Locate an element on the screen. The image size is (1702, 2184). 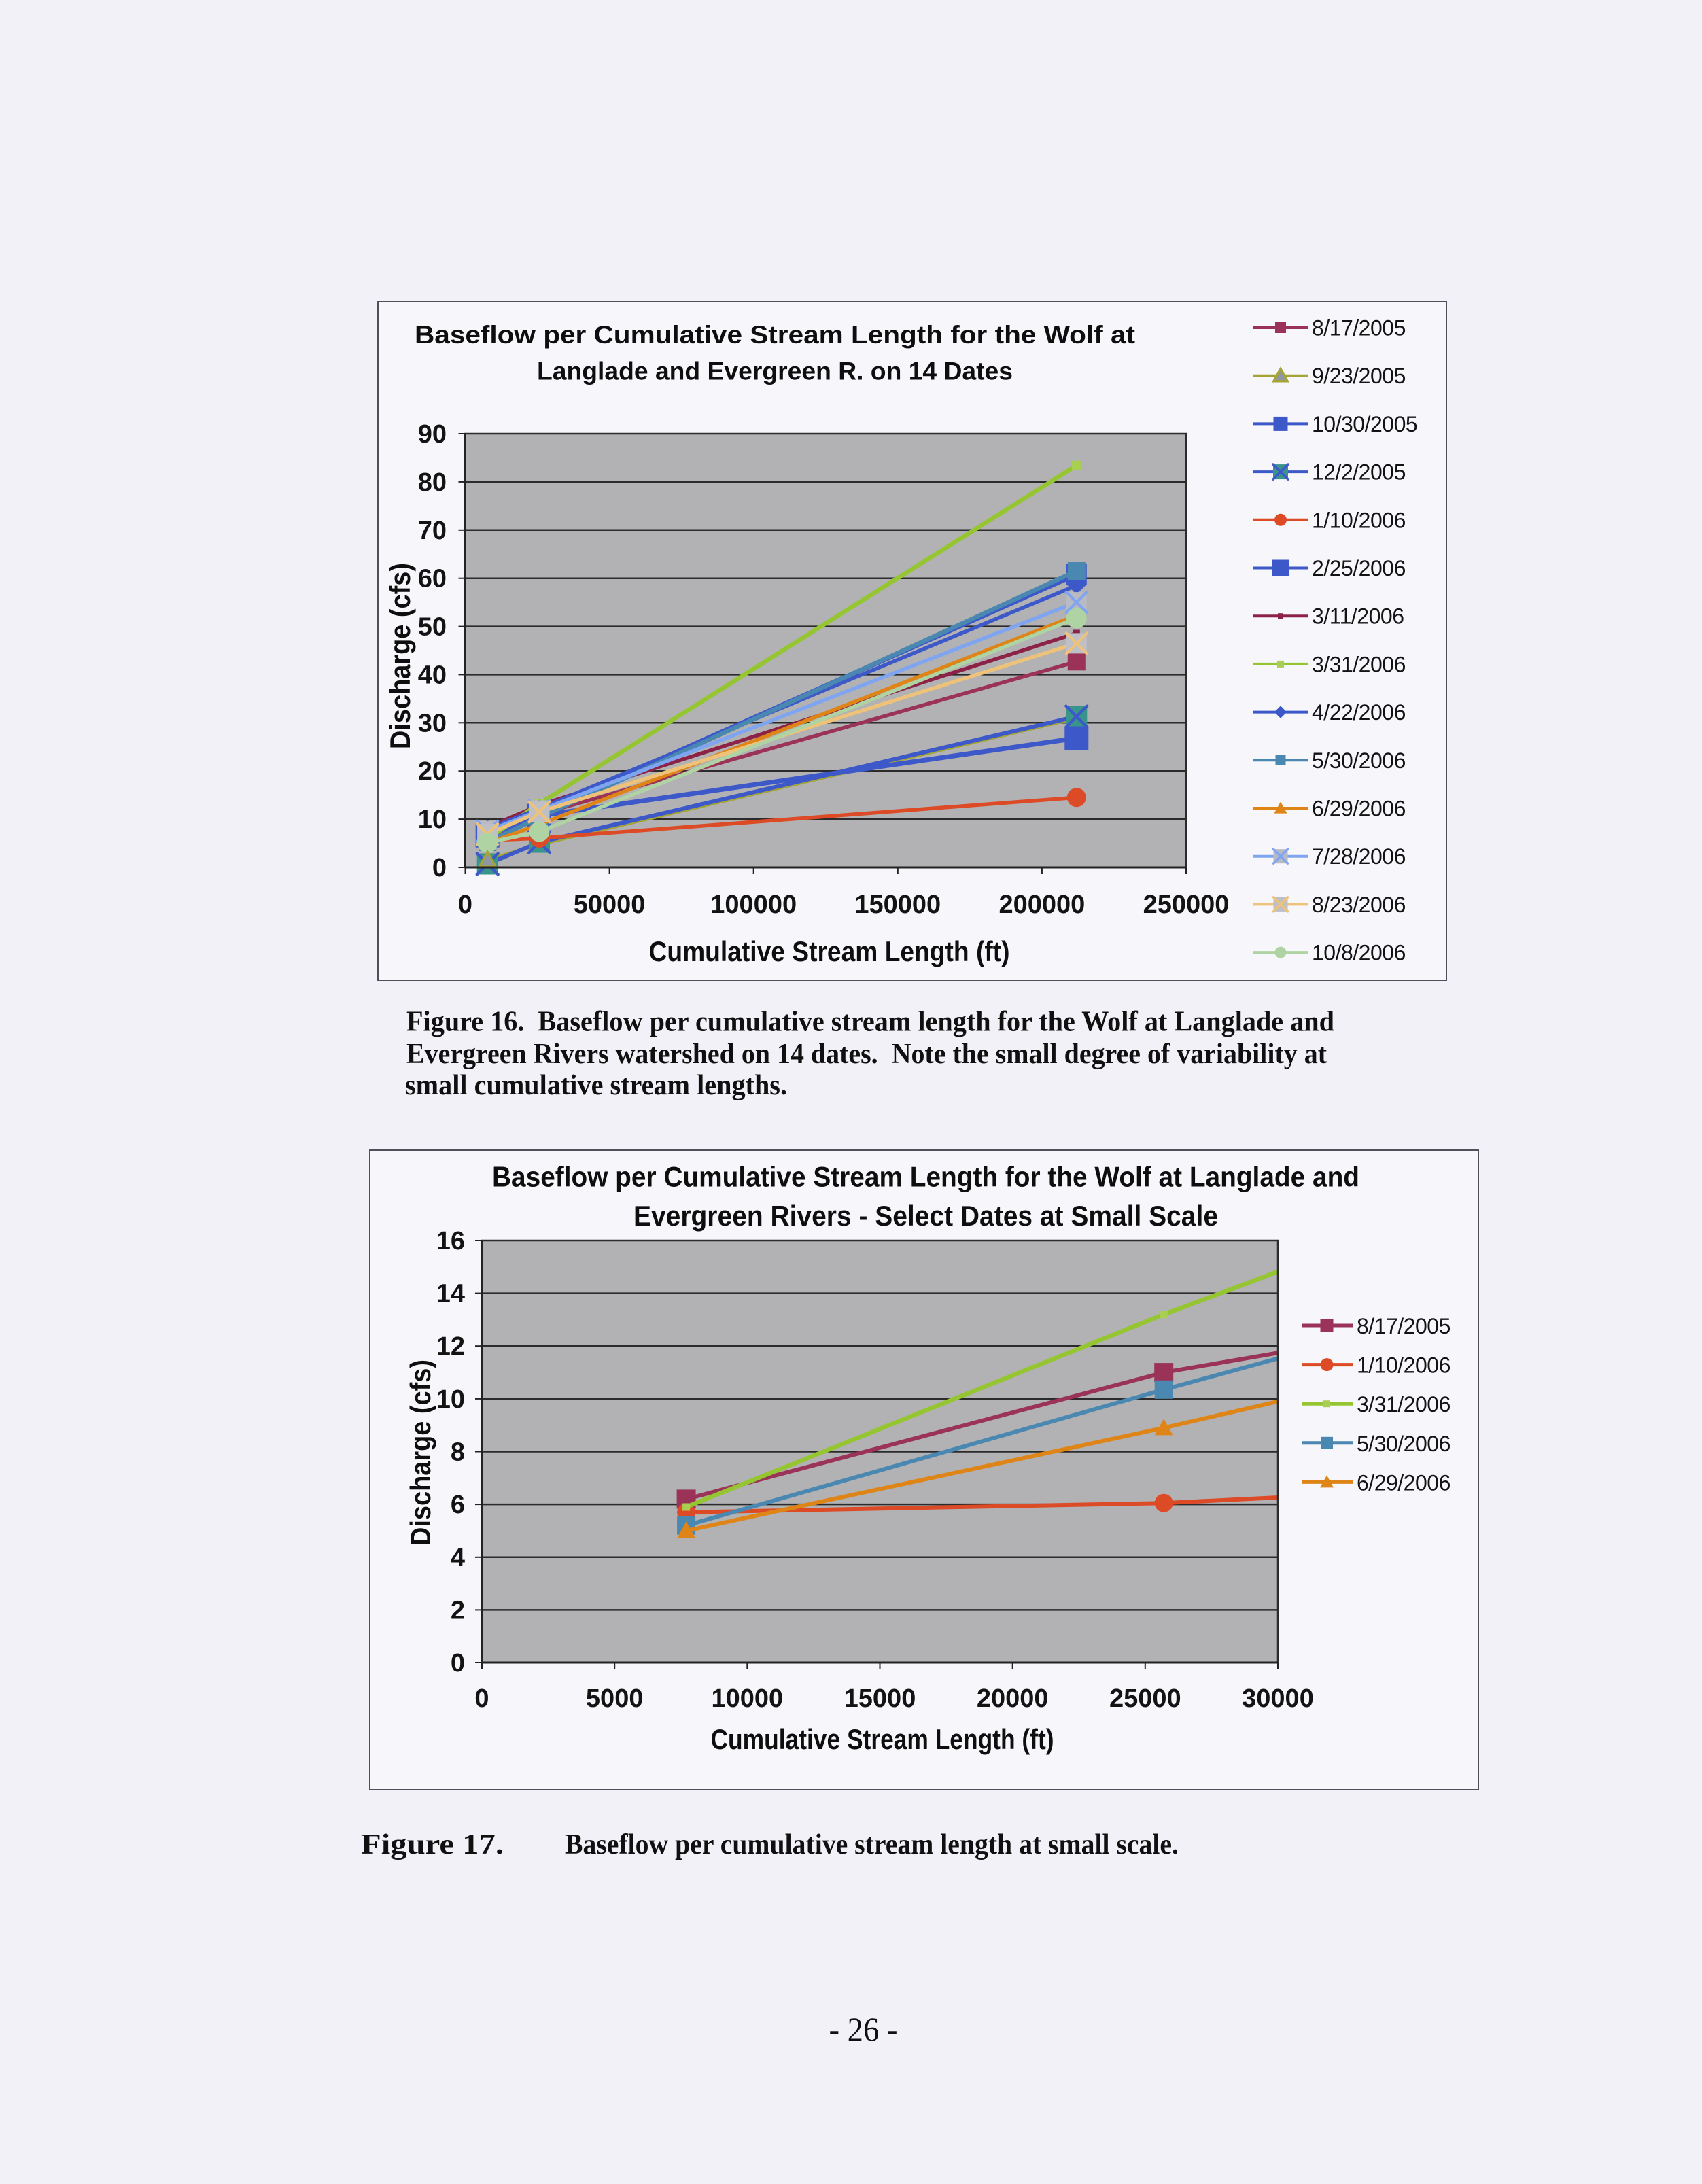
svg-text: 10/30/2005 is located at coordinates (1364, 424).